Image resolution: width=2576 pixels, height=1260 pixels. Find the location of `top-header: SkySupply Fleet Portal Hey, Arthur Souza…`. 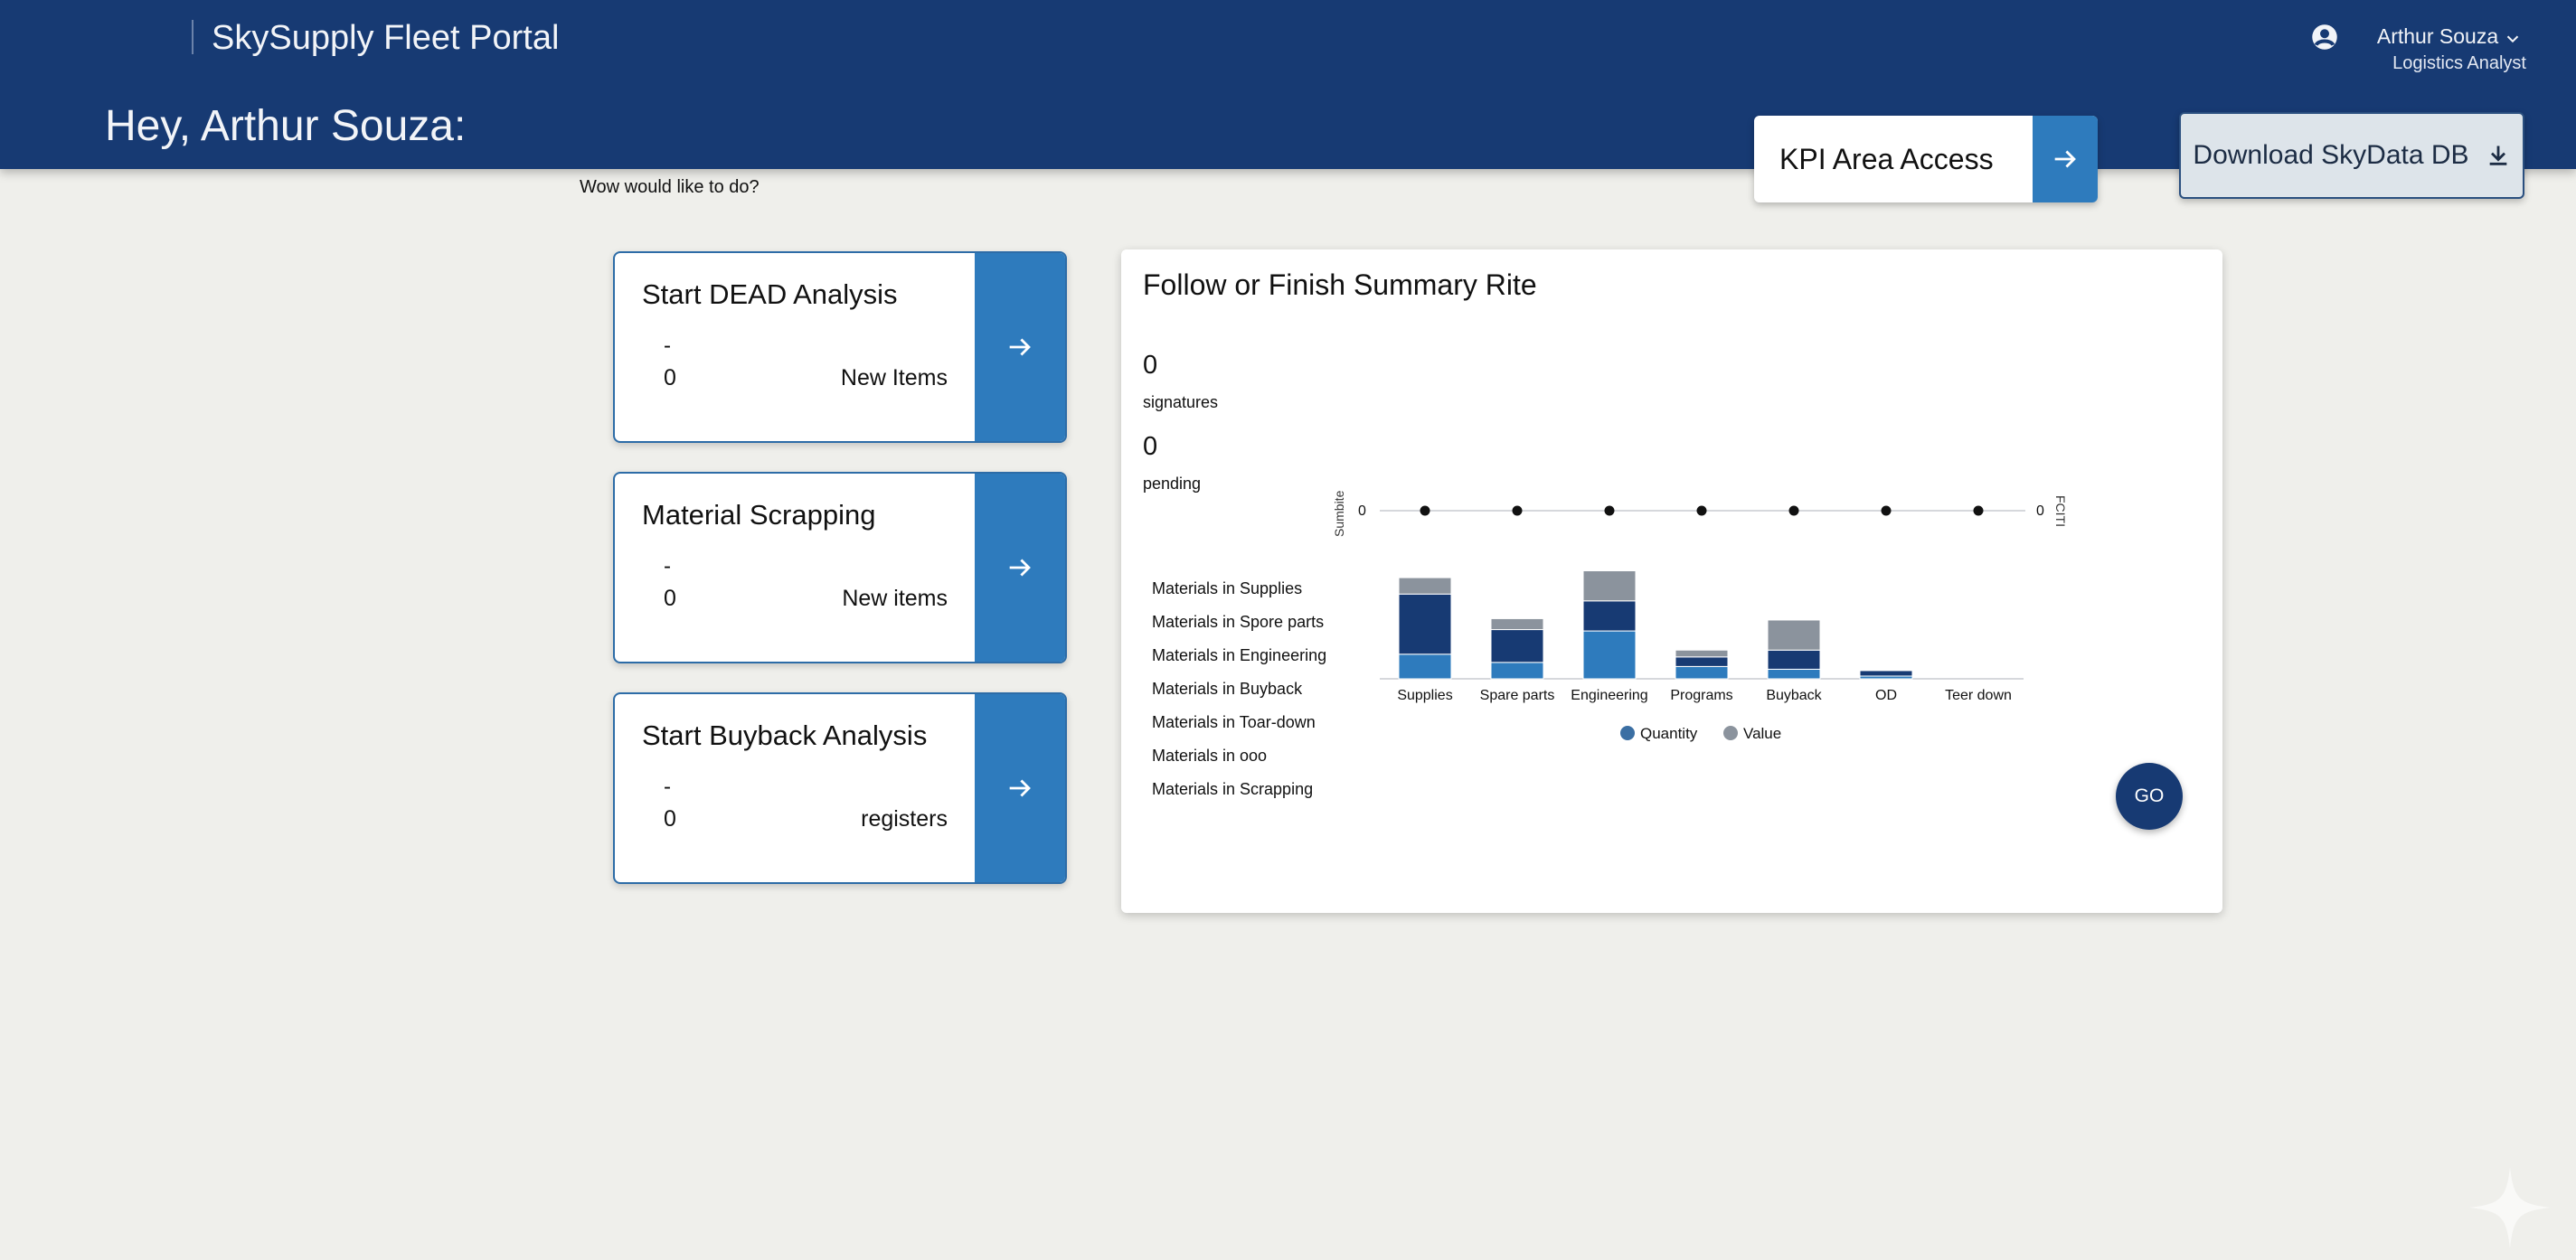

top-header: SkySupply Fleet Portal Hey, Arthur Souza… is located at coordinates (1288, 85).